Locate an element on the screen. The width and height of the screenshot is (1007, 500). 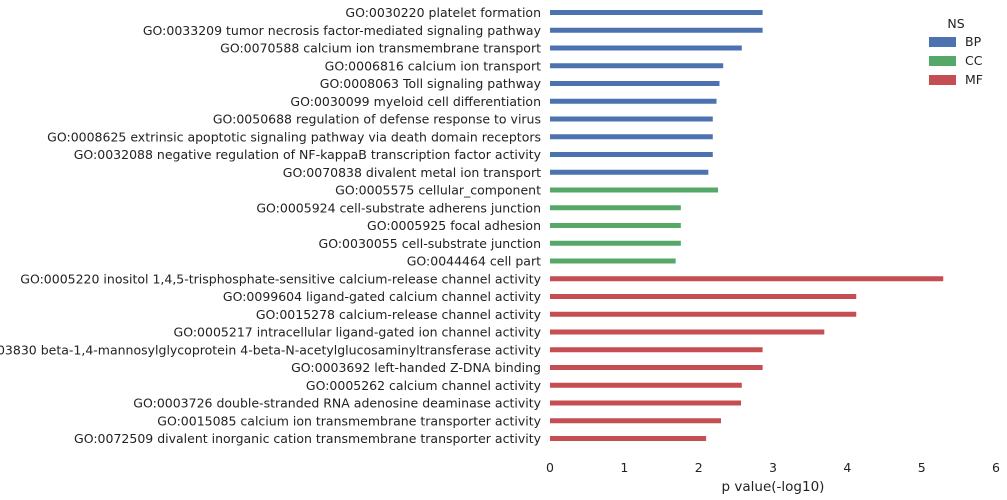
legend-swatch-mf is located at coordinates (942, 80).